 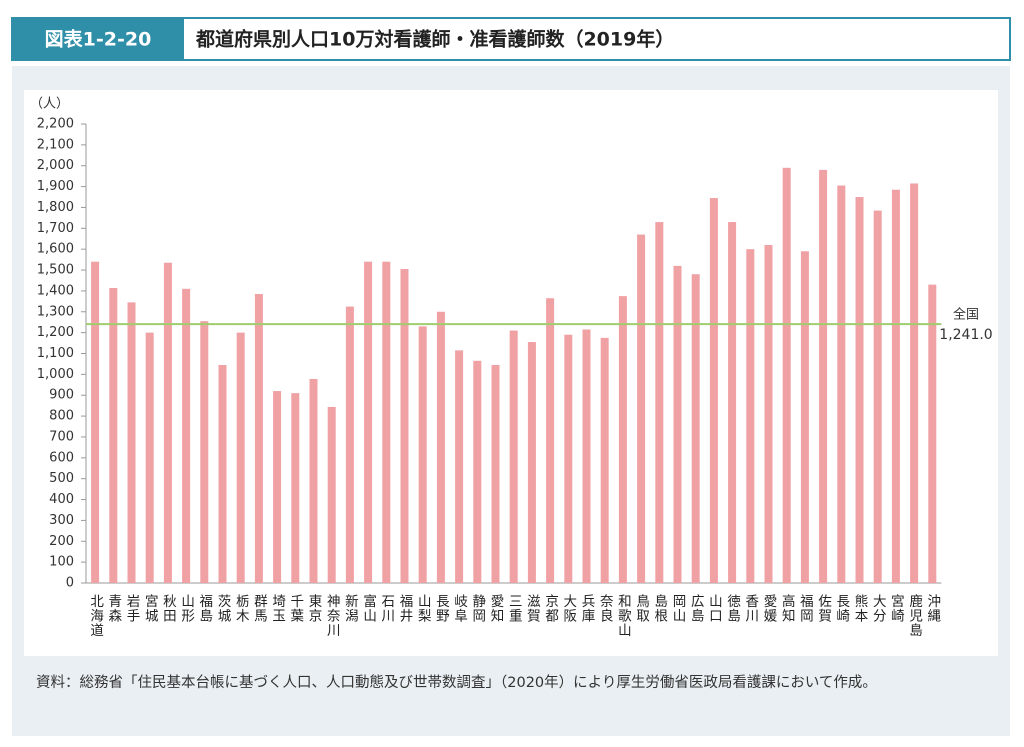 I want to click on x-tick-label: 奈良, so click(x=605, y=608).